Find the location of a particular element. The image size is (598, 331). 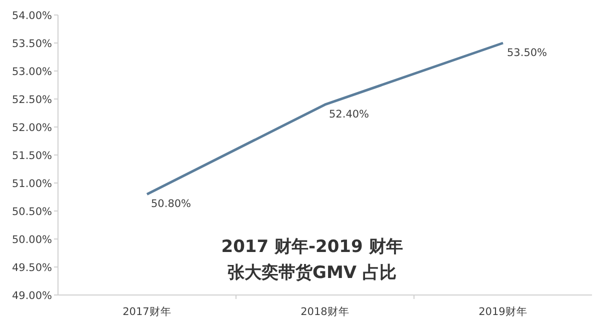

y-tick-label: 51.50% is located at coordinates (32, 156).